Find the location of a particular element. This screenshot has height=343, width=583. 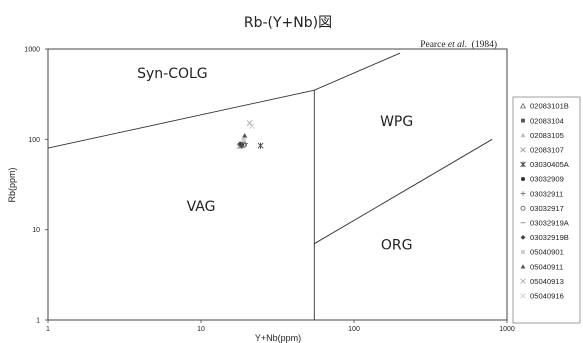

region-label: WPG is located at coordinates (396, 122).